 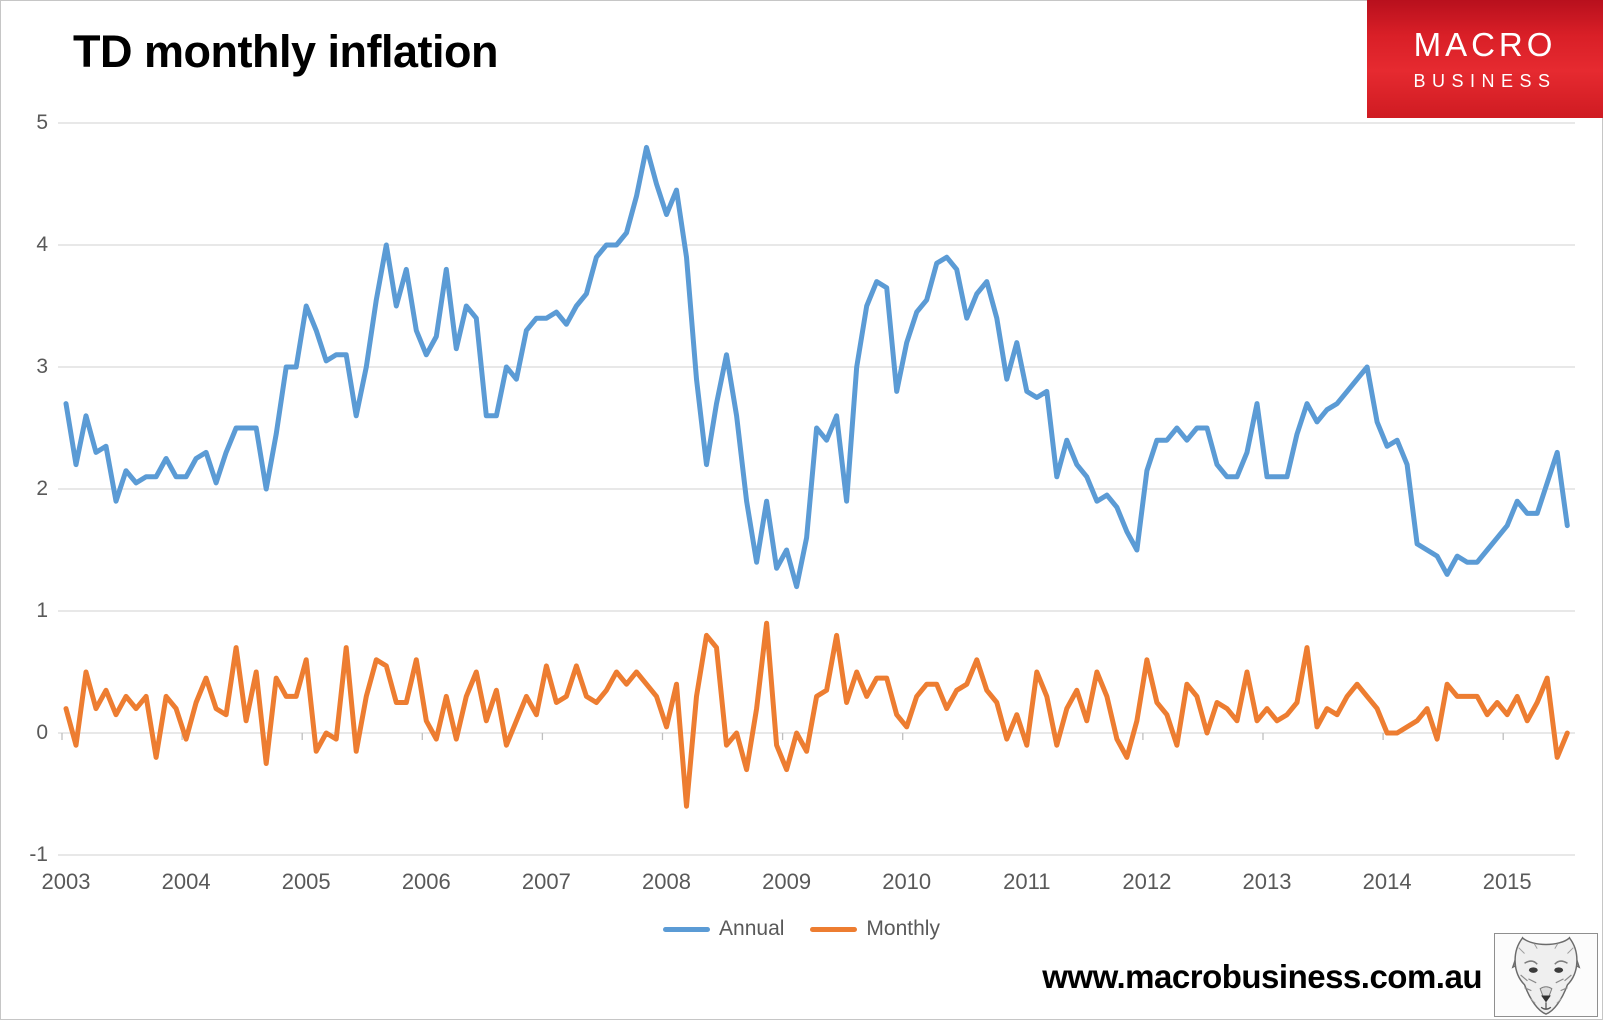 I want to click on legend-label-annual: Annual, so click(x=752, y=928).